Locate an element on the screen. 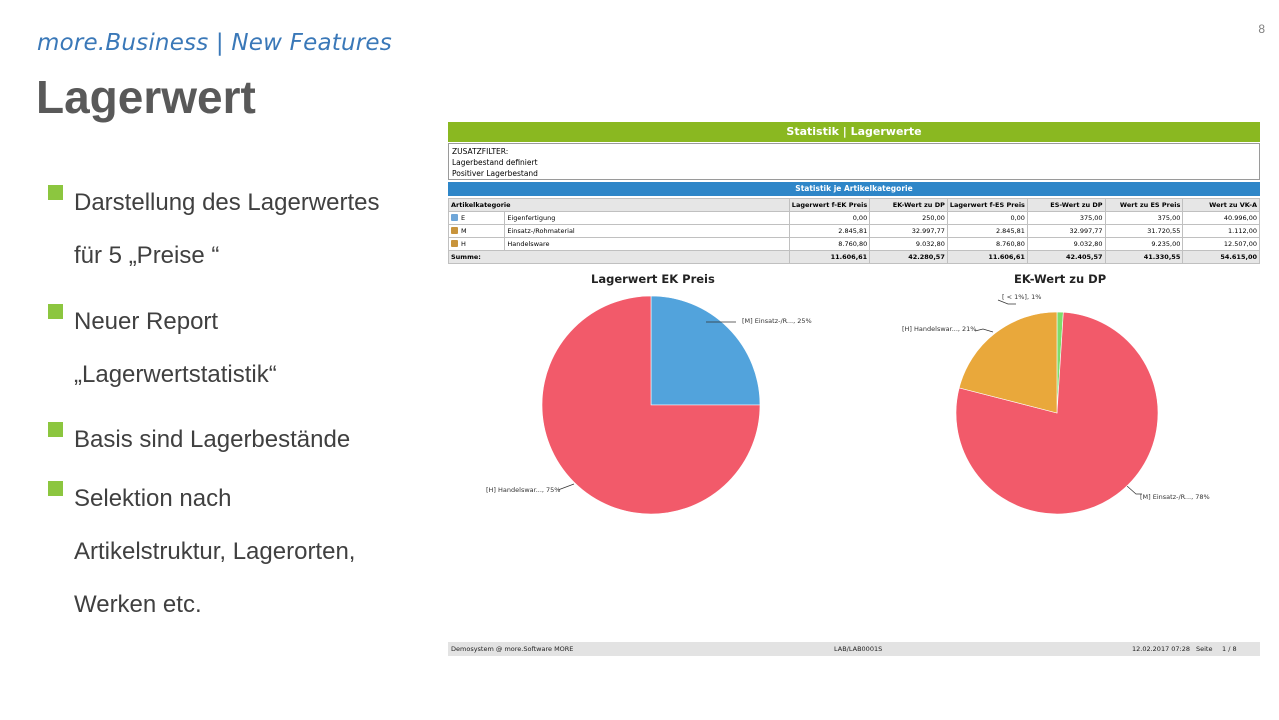  bullet-line: Basis sind Lagerbestände is located at coordinates (212, 439).